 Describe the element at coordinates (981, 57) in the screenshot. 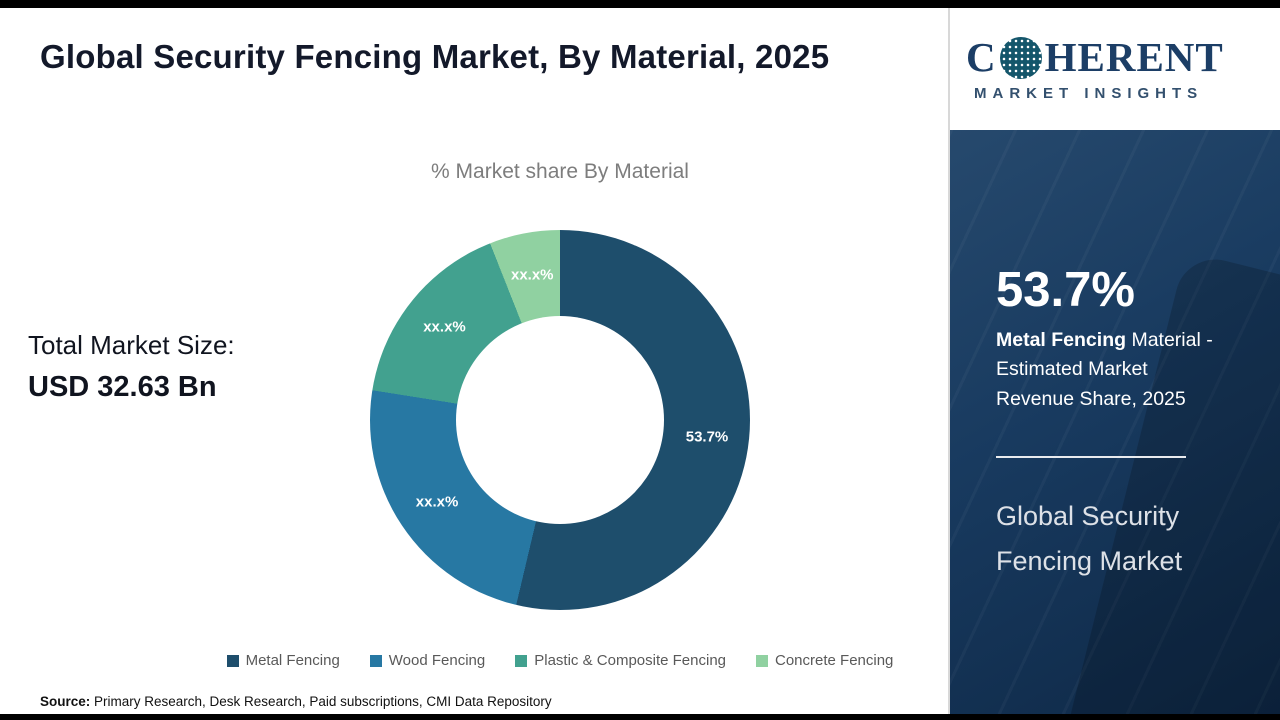

I see `logo-letter-c: C` at that location.